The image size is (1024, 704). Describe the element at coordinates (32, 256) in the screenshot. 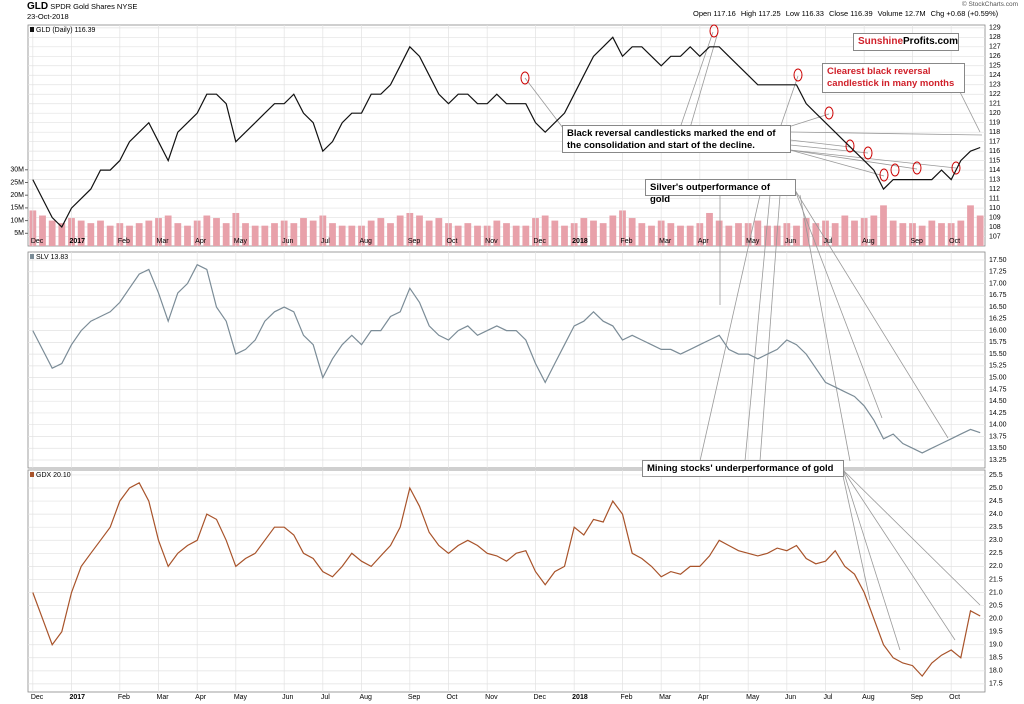

I see `legend-swatch` at that location.